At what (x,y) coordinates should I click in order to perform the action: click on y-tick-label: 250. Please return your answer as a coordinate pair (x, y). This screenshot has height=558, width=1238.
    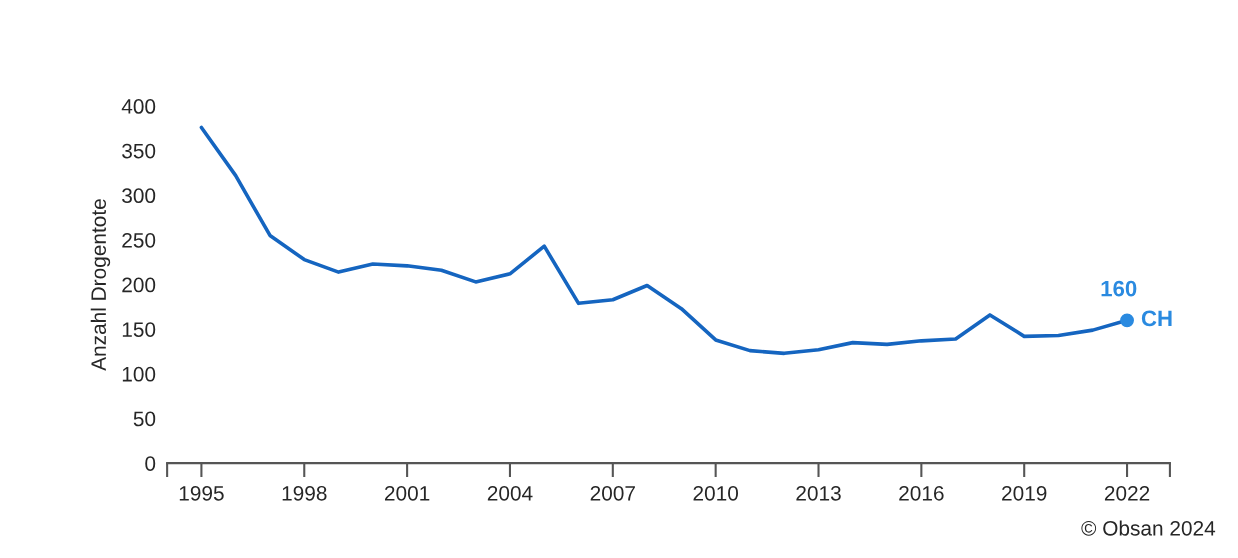
    Looking at the image, I should click on (139, 240).